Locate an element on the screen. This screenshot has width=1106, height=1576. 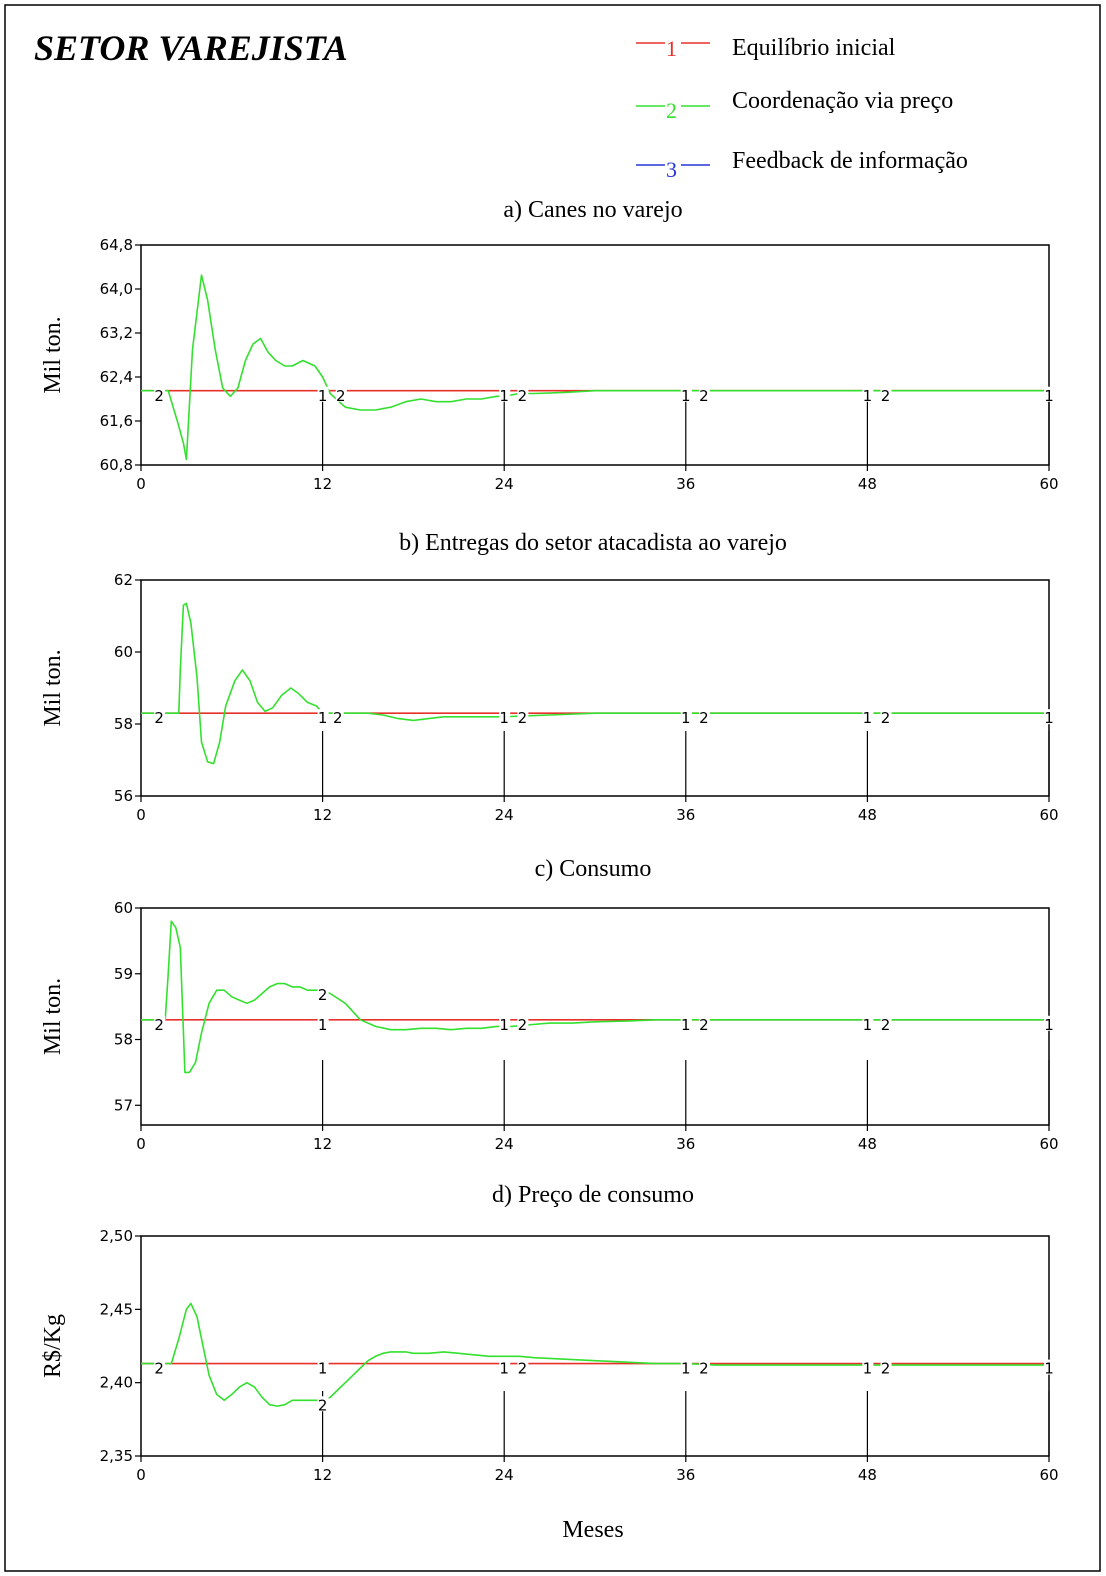
figure-title: SETOR VAREJISTA is located at coordinates (191, 48).